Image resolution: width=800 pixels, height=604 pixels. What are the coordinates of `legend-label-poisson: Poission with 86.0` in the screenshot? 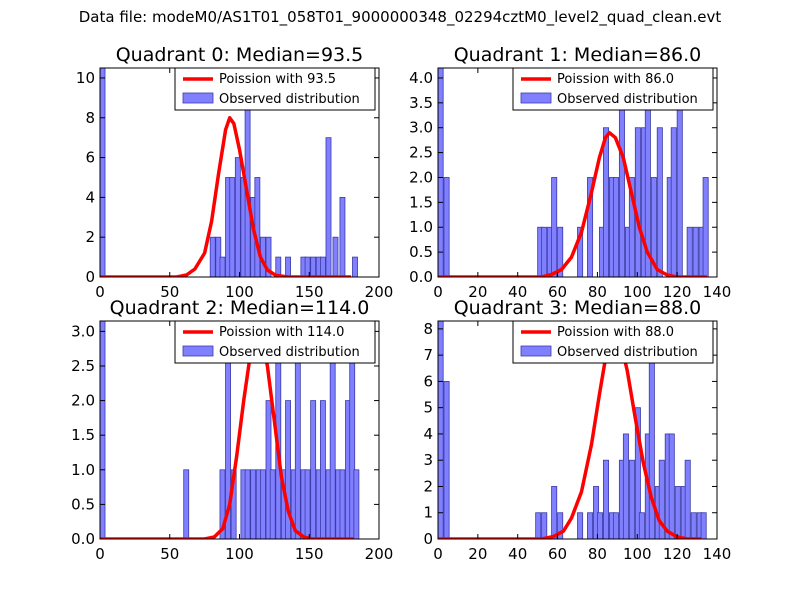 It's located at (615, 79).